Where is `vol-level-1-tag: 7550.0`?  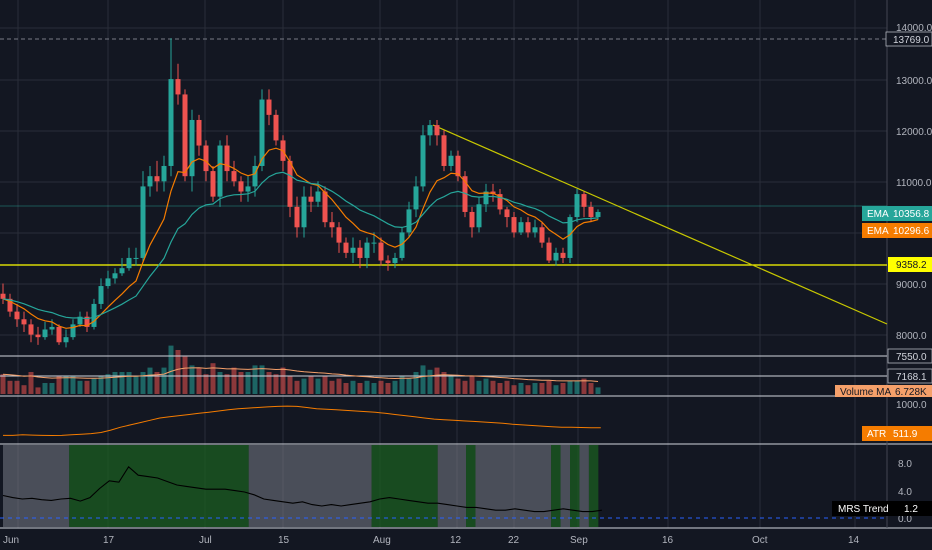
vol-level-1-tag: 7550.0 is located at coordinates (909, 356).